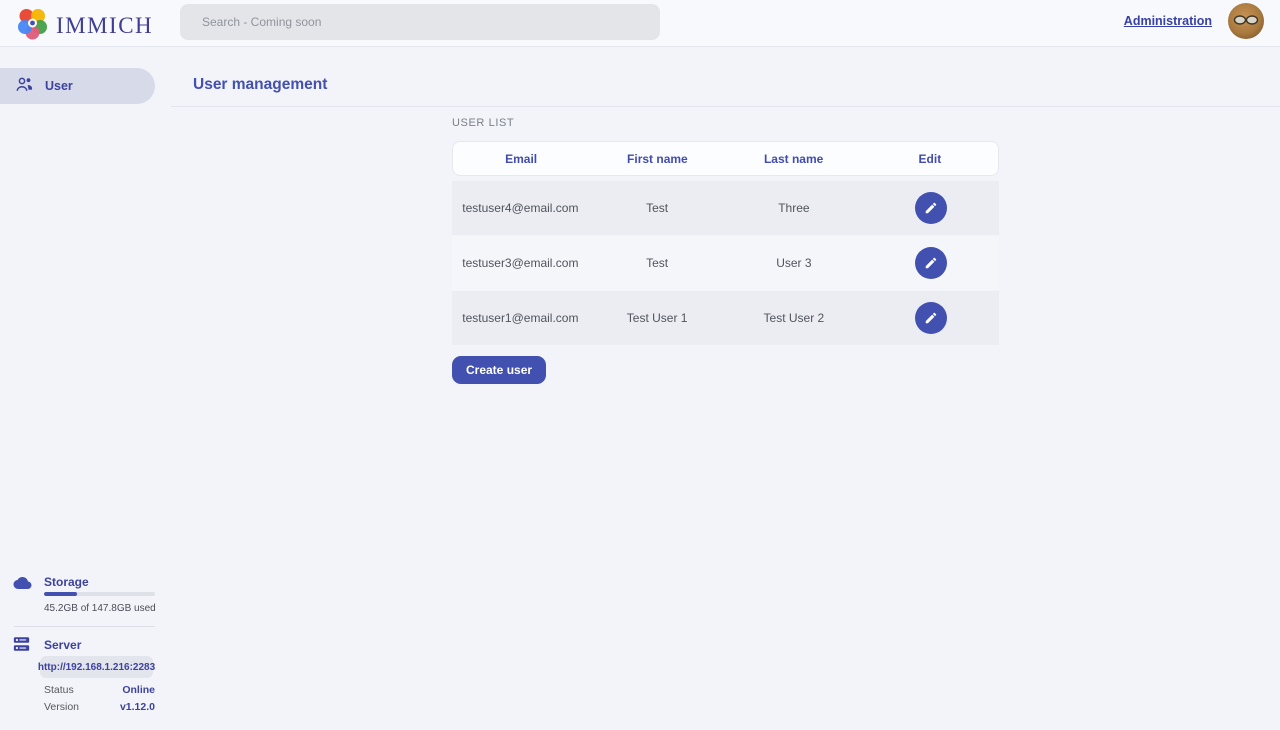 This screenshot has height=730, width=1280. Describe the element at coordinates (100, 608) in the screenshot. I see `storage-usage-text: 45.2GB of 147.8GB used` at that location.